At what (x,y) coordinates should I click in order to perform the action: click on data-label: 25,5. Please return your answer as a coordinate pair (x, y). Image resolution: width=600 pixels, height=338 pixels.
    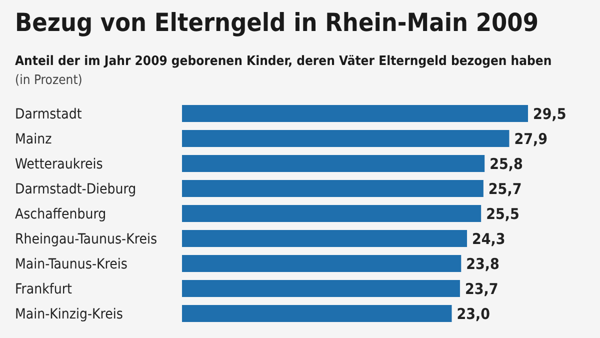
    Looking at the image, I should click on (503, 213).